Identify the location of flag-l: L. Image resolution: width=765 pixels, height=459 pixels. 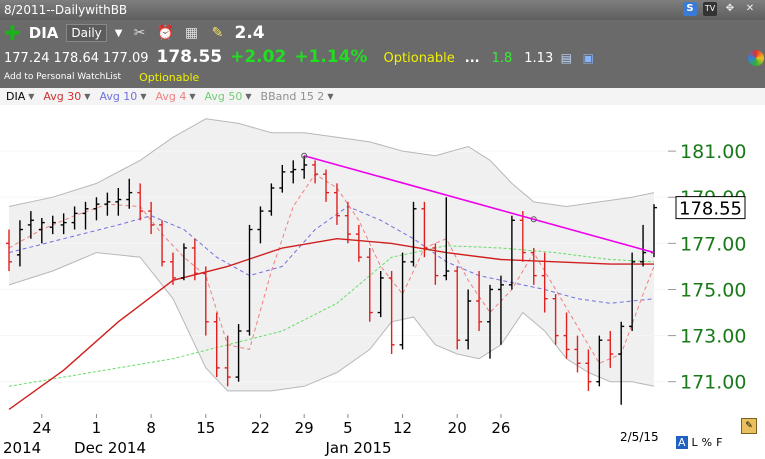
(694, 442).